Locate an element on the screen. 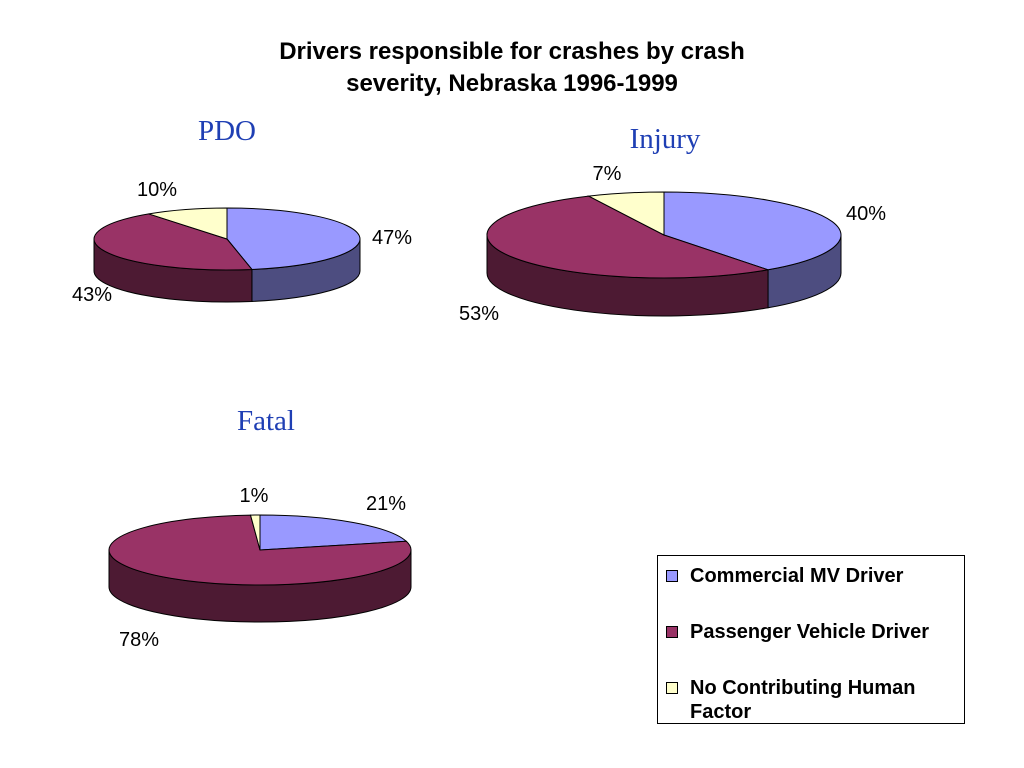 The image size is (1024, 768). pie-slice-pdo-commercial is located at coordinates (293, 238).